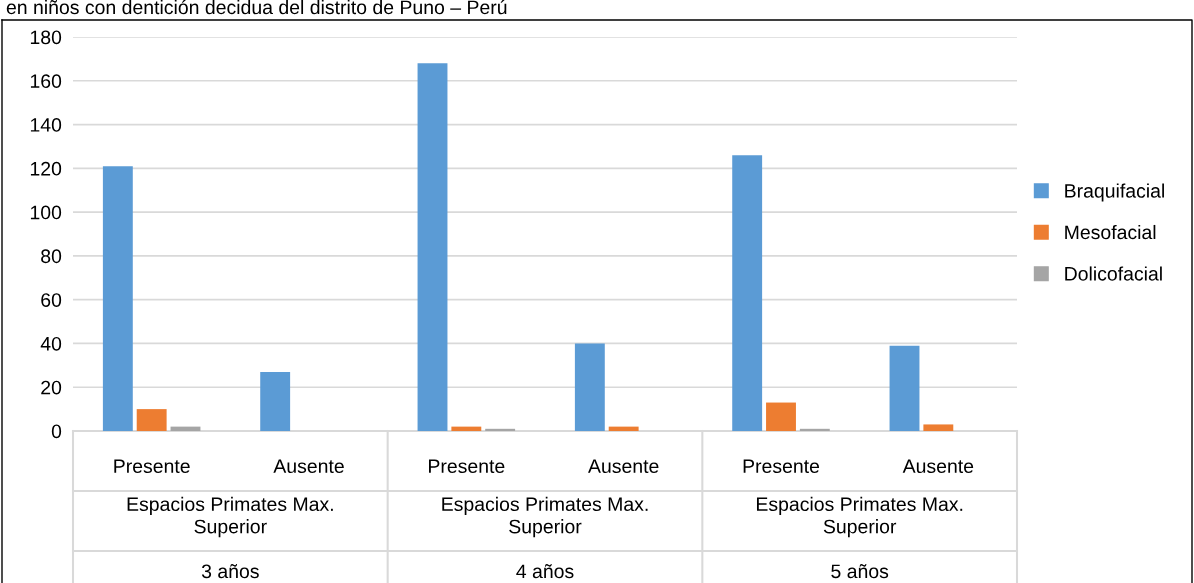 This screenshot has height=583, width=1194. What do you see at coordinates (230, 571) in the screenshot?
I see `text: 3 años` at bounding box center [230, 571].